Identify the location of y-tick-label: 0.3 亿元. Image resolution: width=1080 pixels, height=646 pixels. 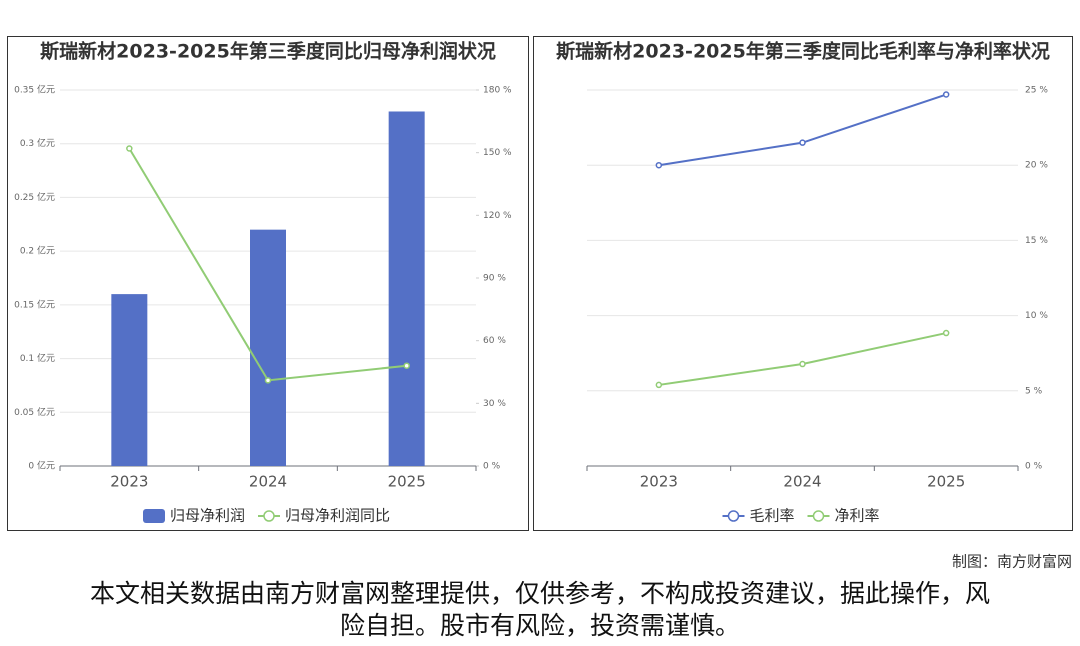
(37, 143).